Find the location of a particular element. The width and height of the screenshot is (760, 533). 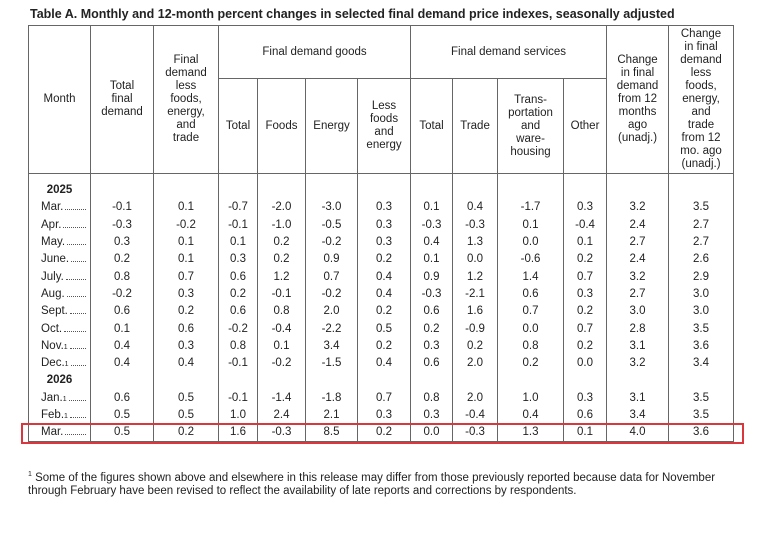

cell: 3.0 is located at coordinates (701, 312).